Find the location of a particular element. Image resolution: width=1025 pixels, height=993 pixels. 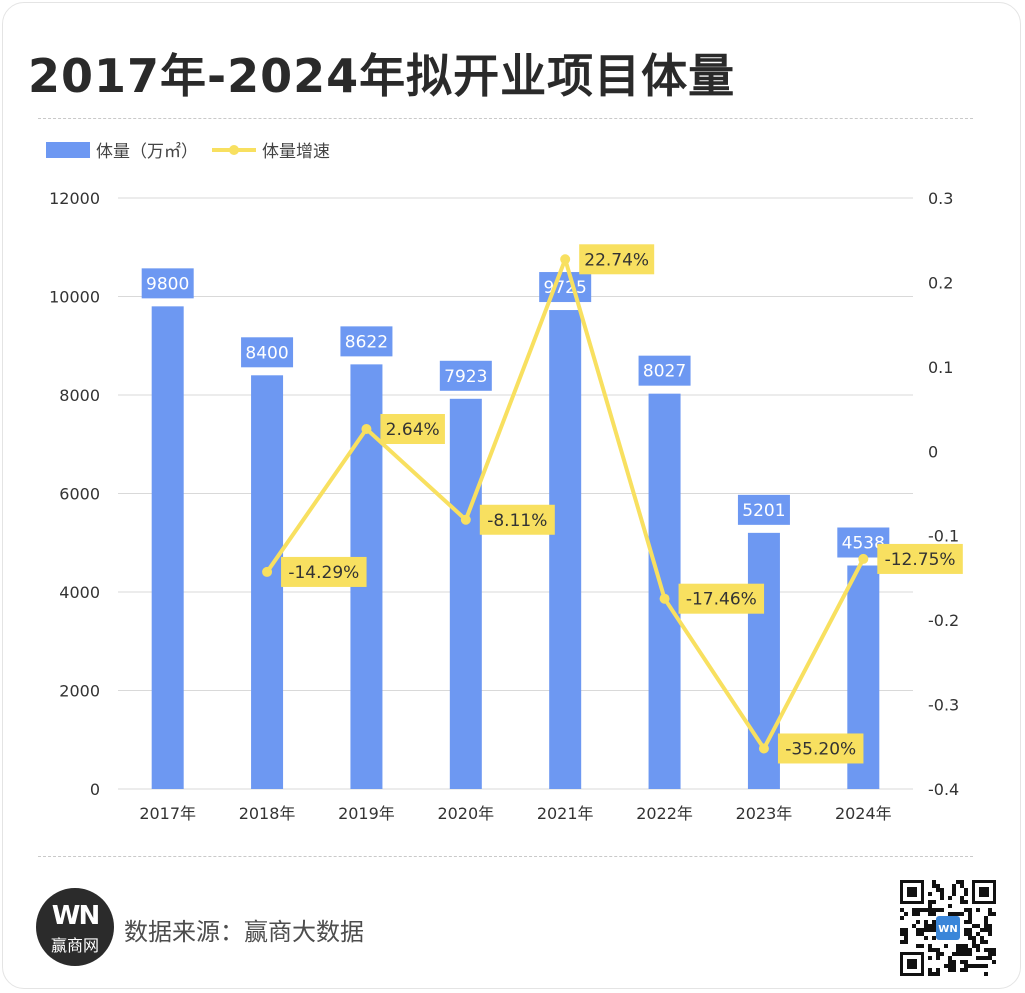

y-right-tick-label: -0.2 is located at coordinates (943, 620).